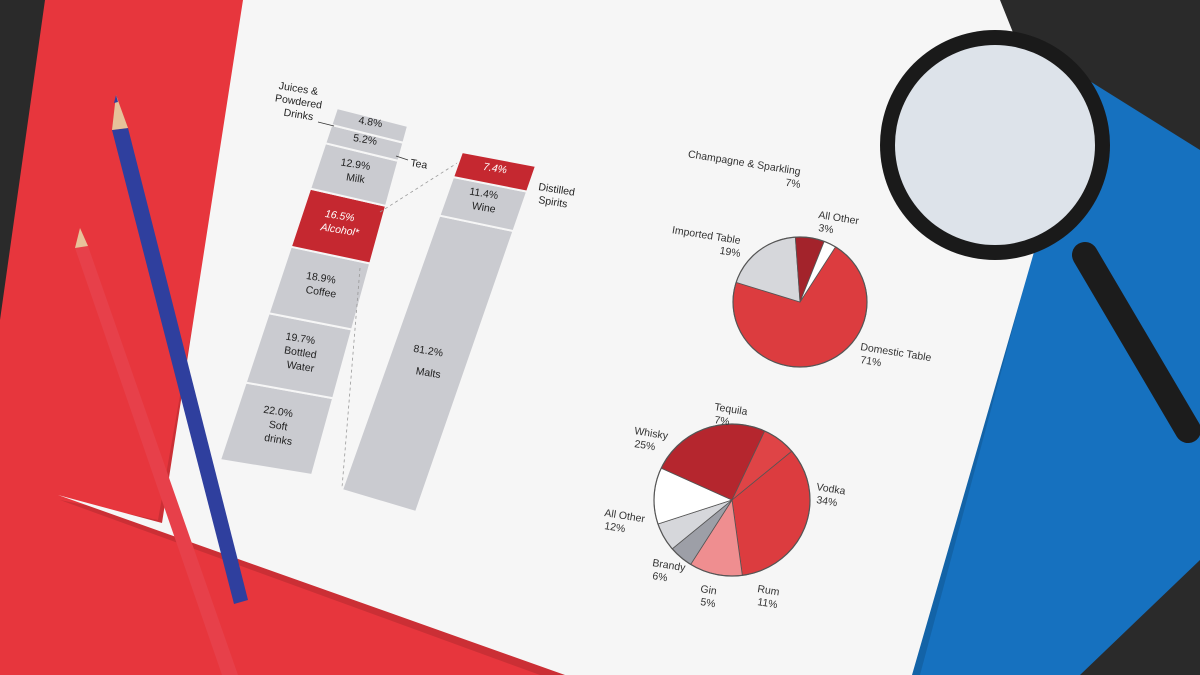 The width and height of the screenshot is (1200, 675). What do you see at coordinates (421, 186) in the screenshot?
I see `connector-top` at bounding box center [421, 186].